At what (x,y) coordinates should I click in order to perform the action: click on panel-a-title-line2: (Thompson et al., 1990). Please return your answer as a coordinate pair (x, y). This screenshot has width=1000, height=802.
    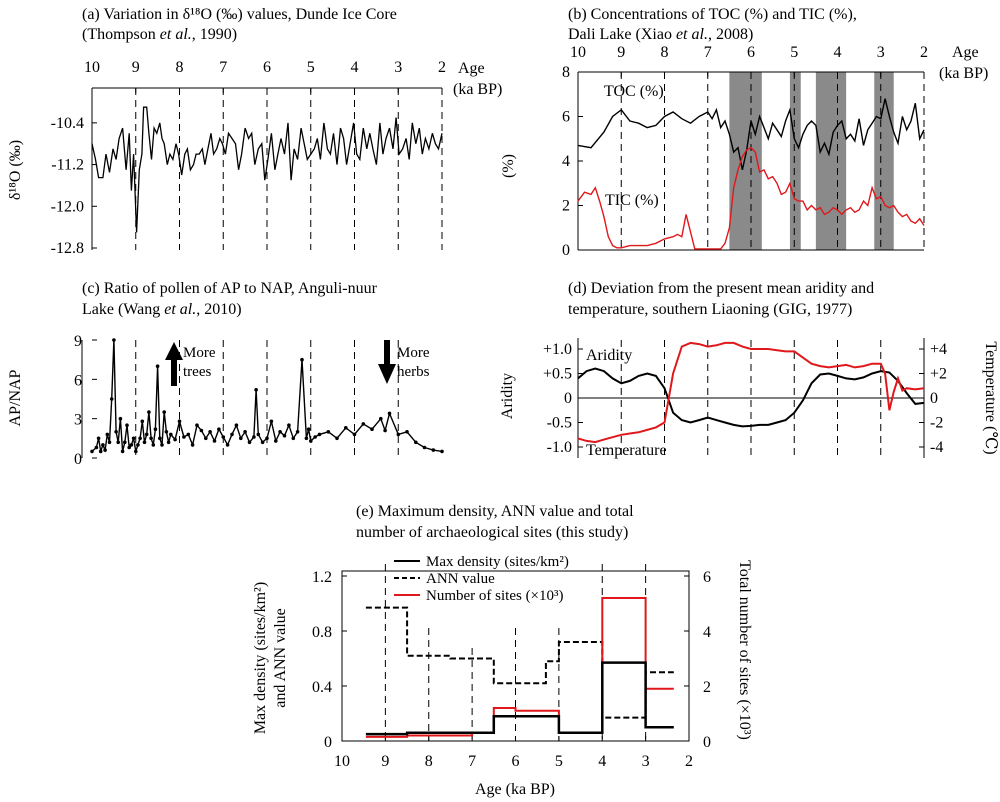
    Looking at the image, I should click on (159, 34).